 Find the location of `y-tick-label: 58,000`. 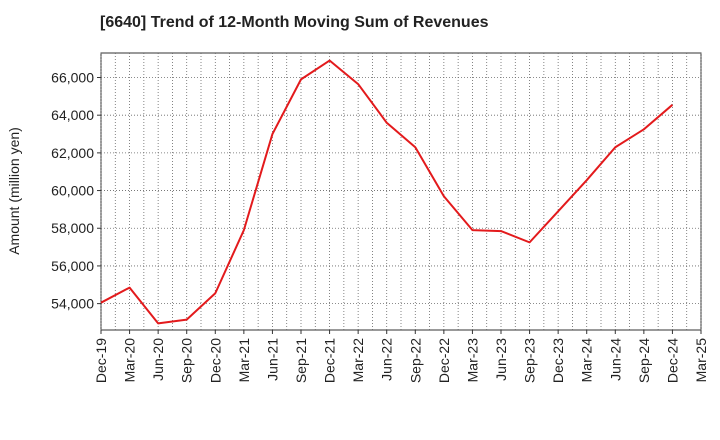

y-tick-label: 58,000 is located at coordinates (72, 228).